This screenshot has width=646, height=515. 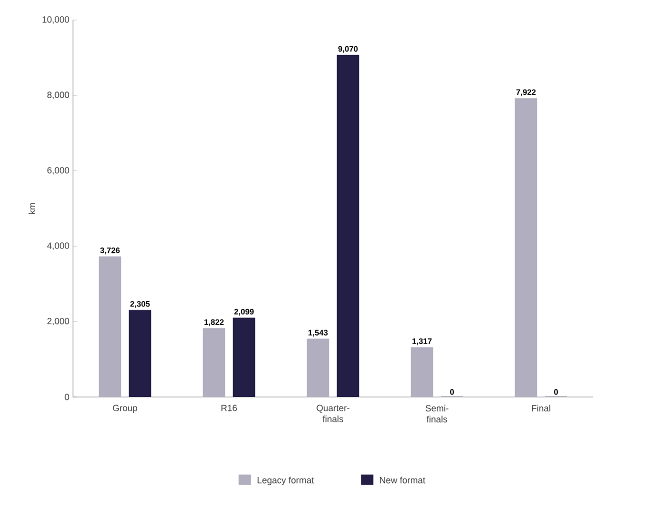 What do you see at coordinates (58, 171) in the screenshot?
I see `y-tick-label: 6,000` at bounding box center [58, 171].